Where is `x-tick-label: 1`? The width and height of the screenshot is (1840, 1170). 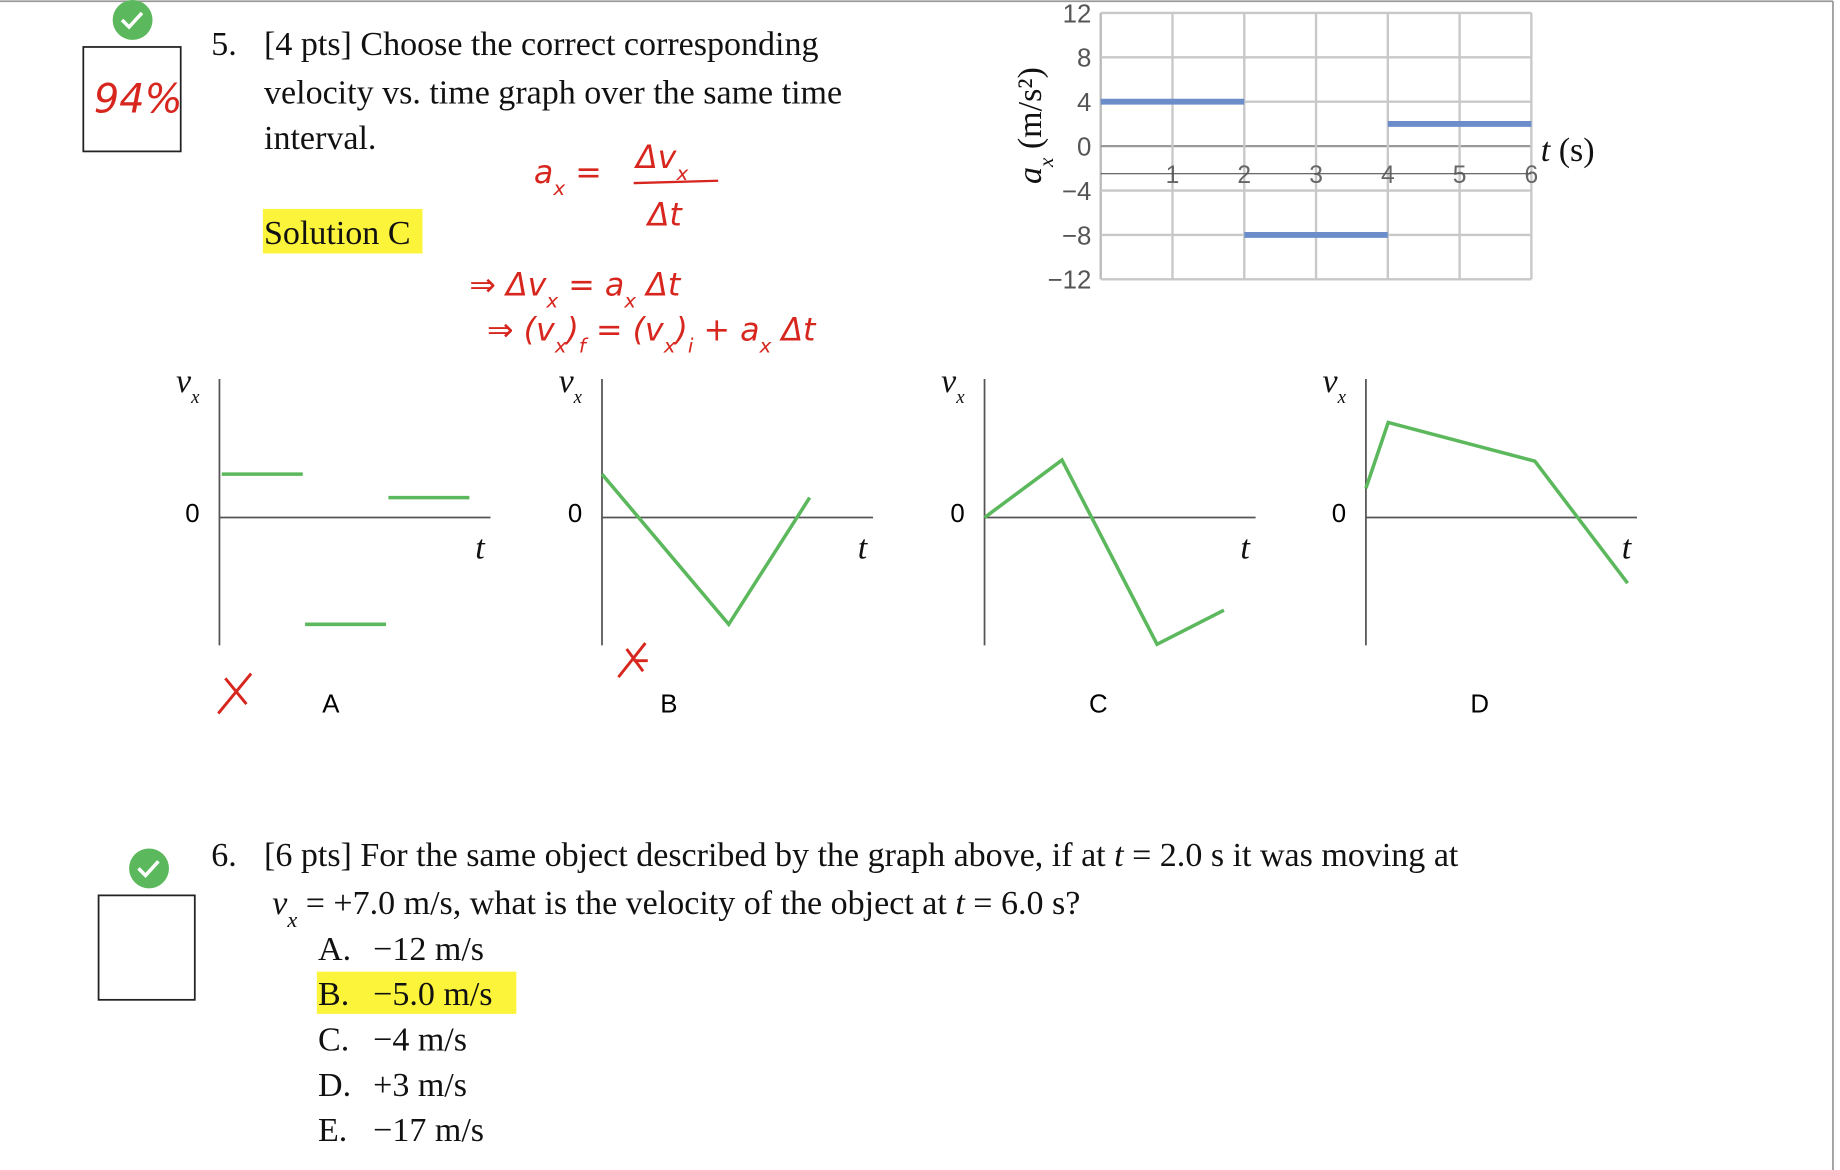 x-tick-label: 1 is located at coordinates (1173, 175).